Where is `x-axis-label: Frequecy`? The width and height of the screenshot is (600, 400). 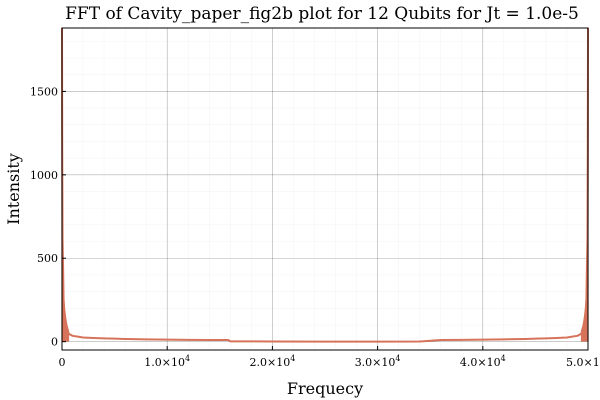 x-axis-label: Frequecy is located at coordinates (325, 388).